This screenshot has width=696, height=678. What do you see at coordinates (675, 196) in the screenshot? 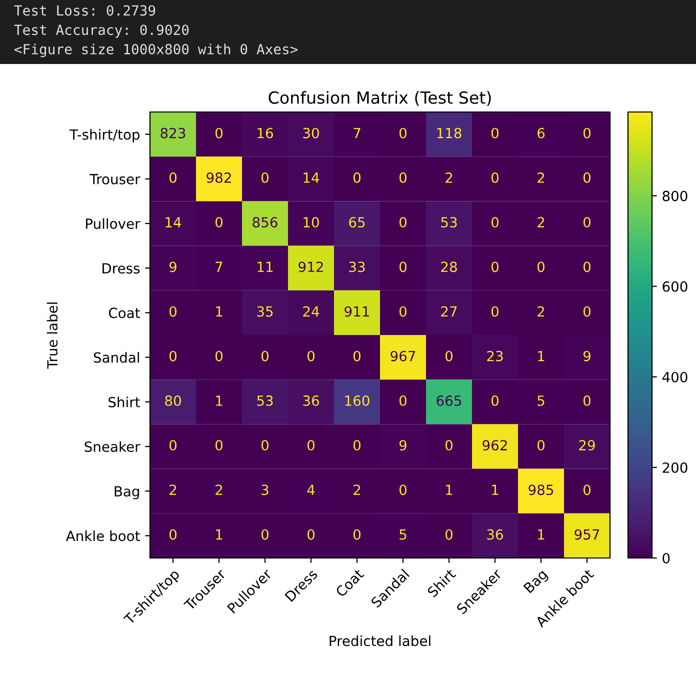
I see `color-bar-label: 800` at bounding box center [675, 196].